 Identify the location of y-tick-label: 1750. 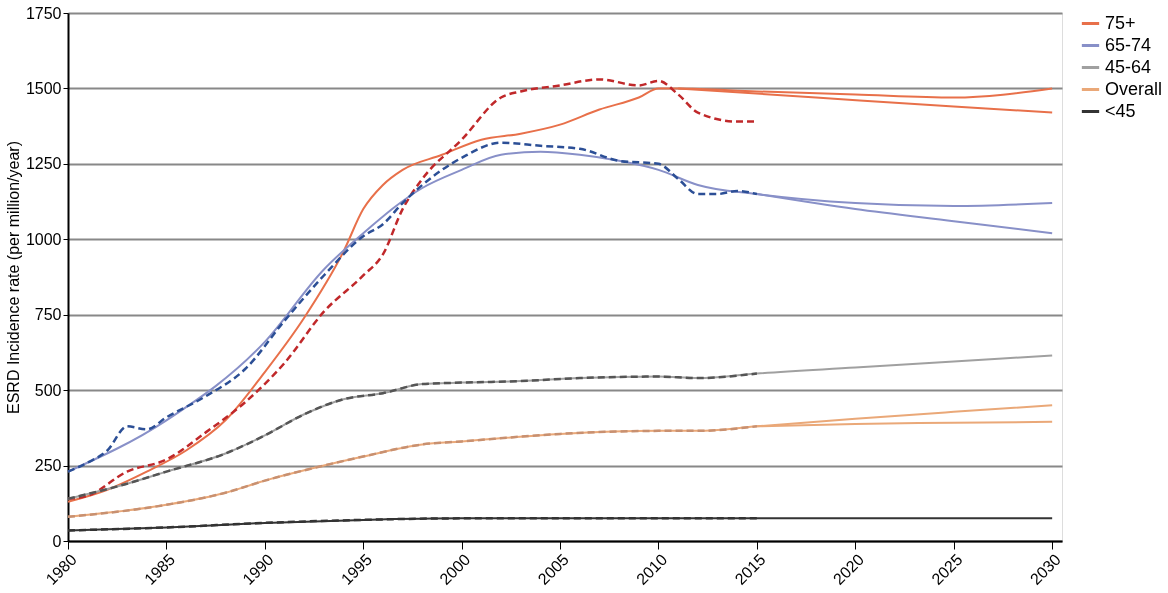
(43, 13).